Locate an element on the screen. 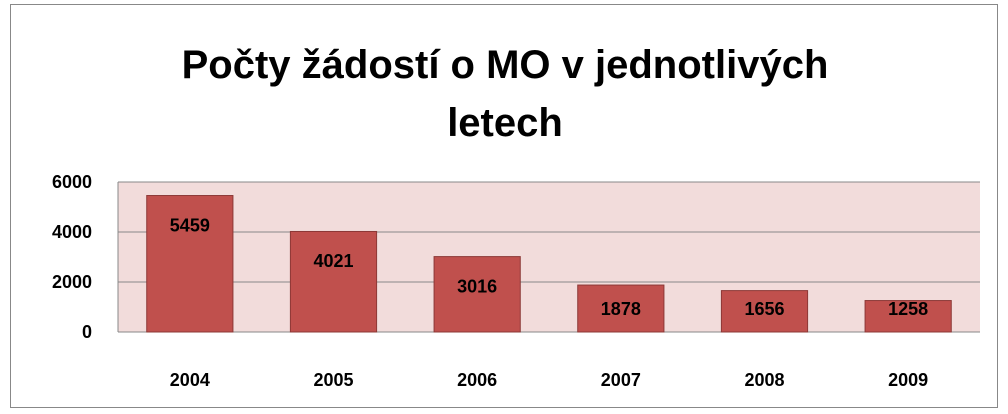 The image size is (1008, 414). x-tick-label: 2007 is located at coordinates (621, 380).